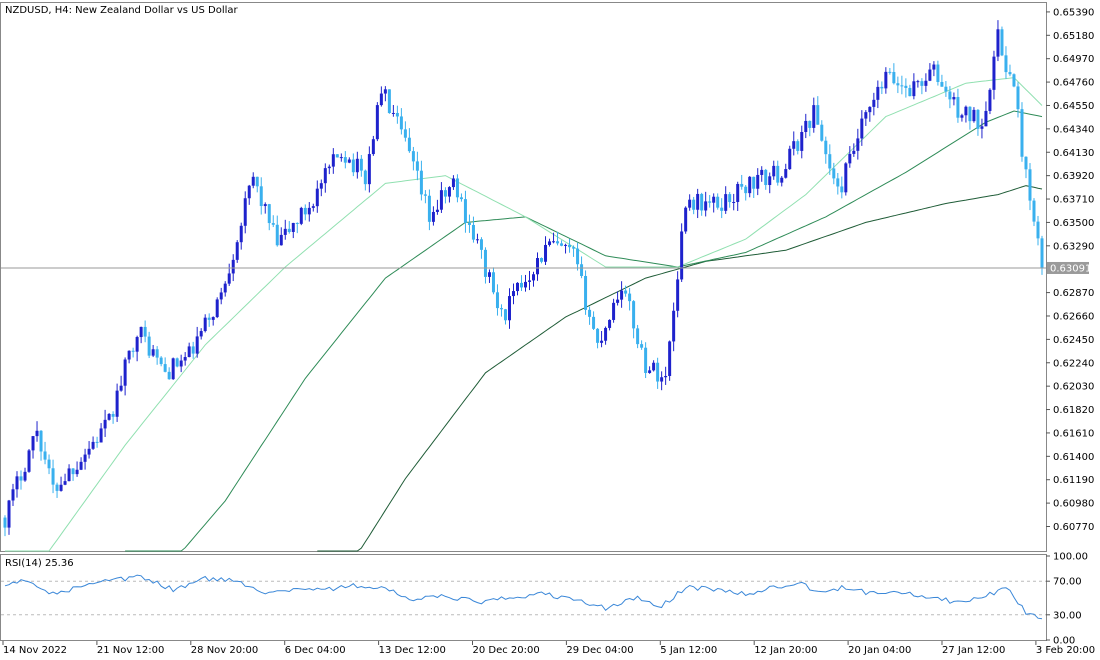 This screenshot has height=660, width=1100. What do you see at coordinates (523, 598) in the screenshot?
I see `rsi-level-lines` at bounding box center [523, 598].